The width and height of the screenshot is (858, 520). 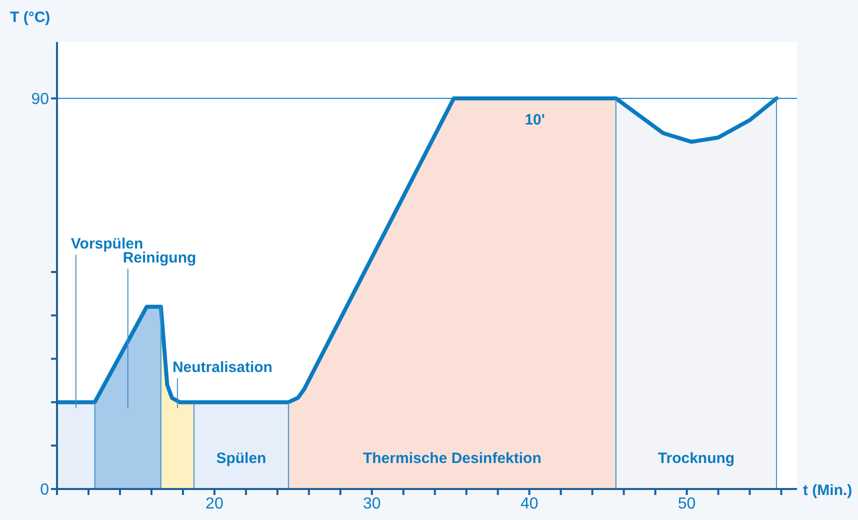 I want to click on y-tick-label: 90, so click(x=40, y=99).